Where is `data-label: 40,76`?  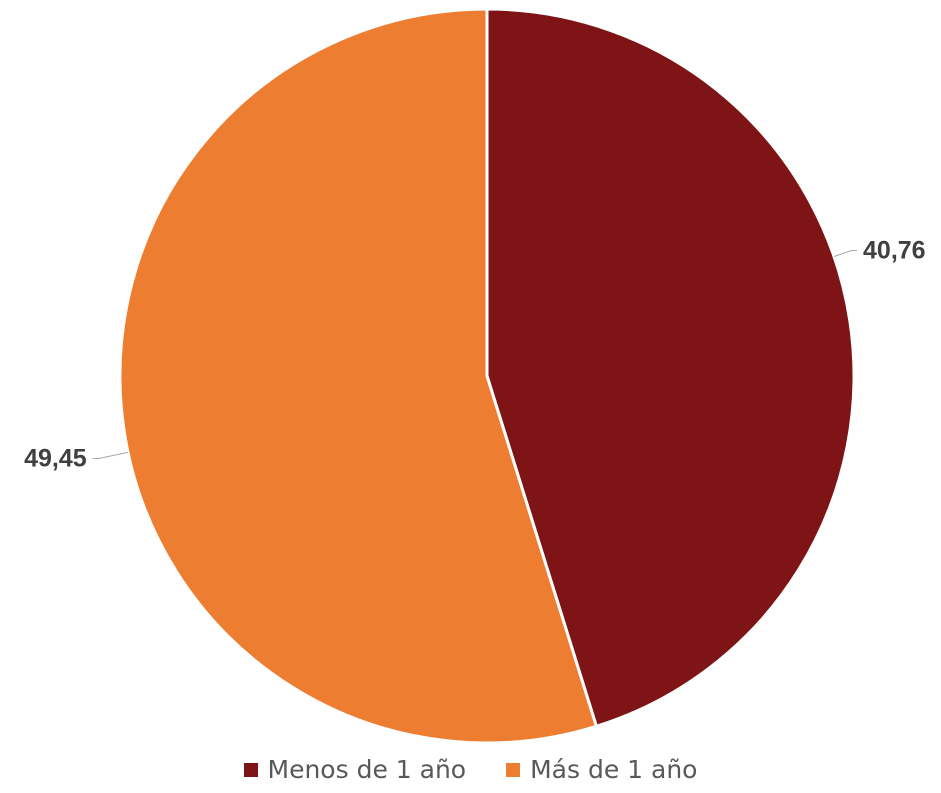 data-label: 40,76 is located at coordinates (894, 251).